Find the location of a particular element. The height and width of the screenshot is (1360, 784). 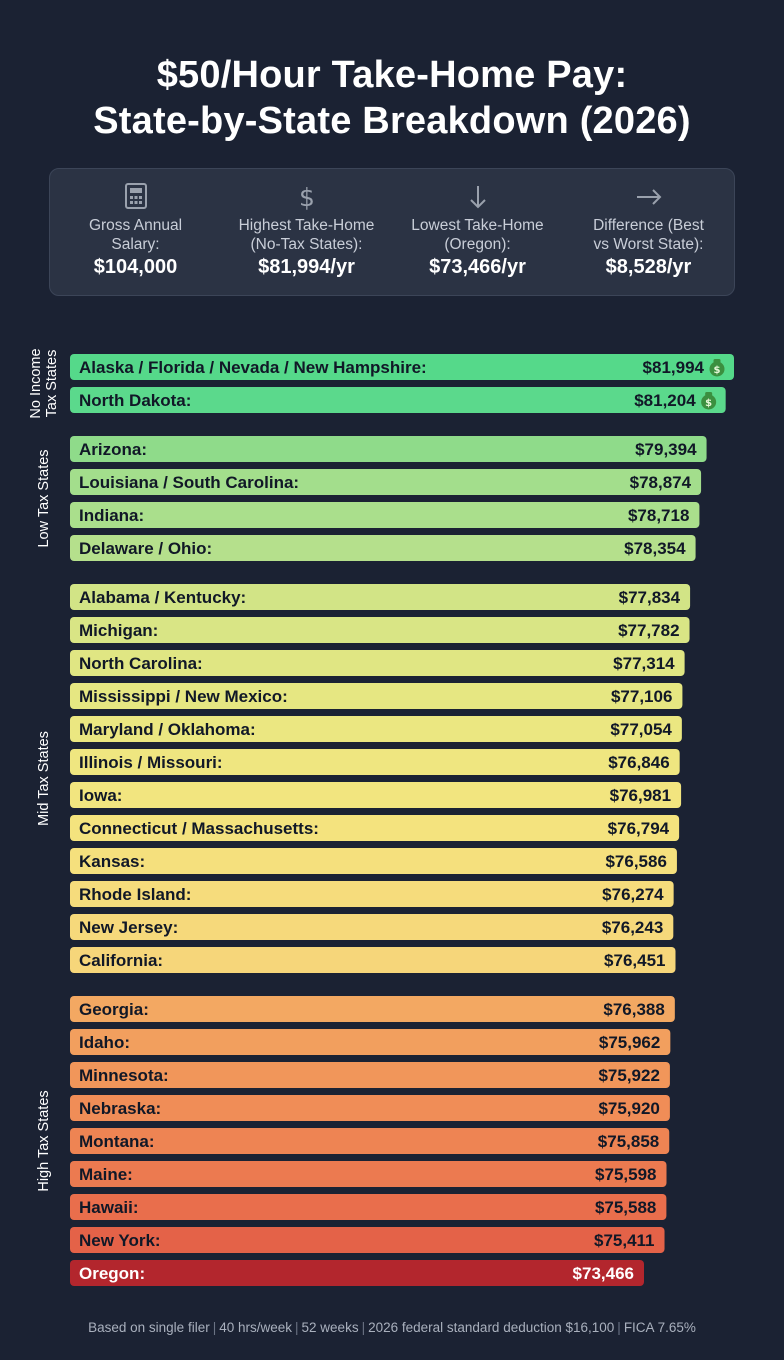

bar-label: Delaware / Ohio: is located at coordinates (145, 548).